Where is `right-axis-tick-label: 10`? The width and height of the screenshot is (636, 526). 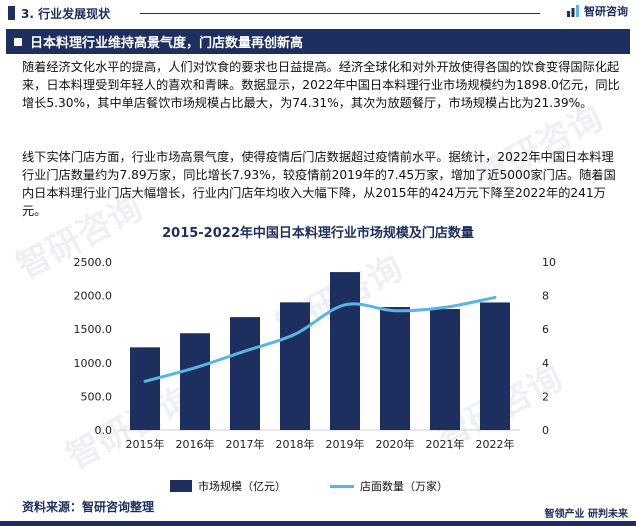 right-axis-tick-label: 10 is located at coordinates (549, 262).